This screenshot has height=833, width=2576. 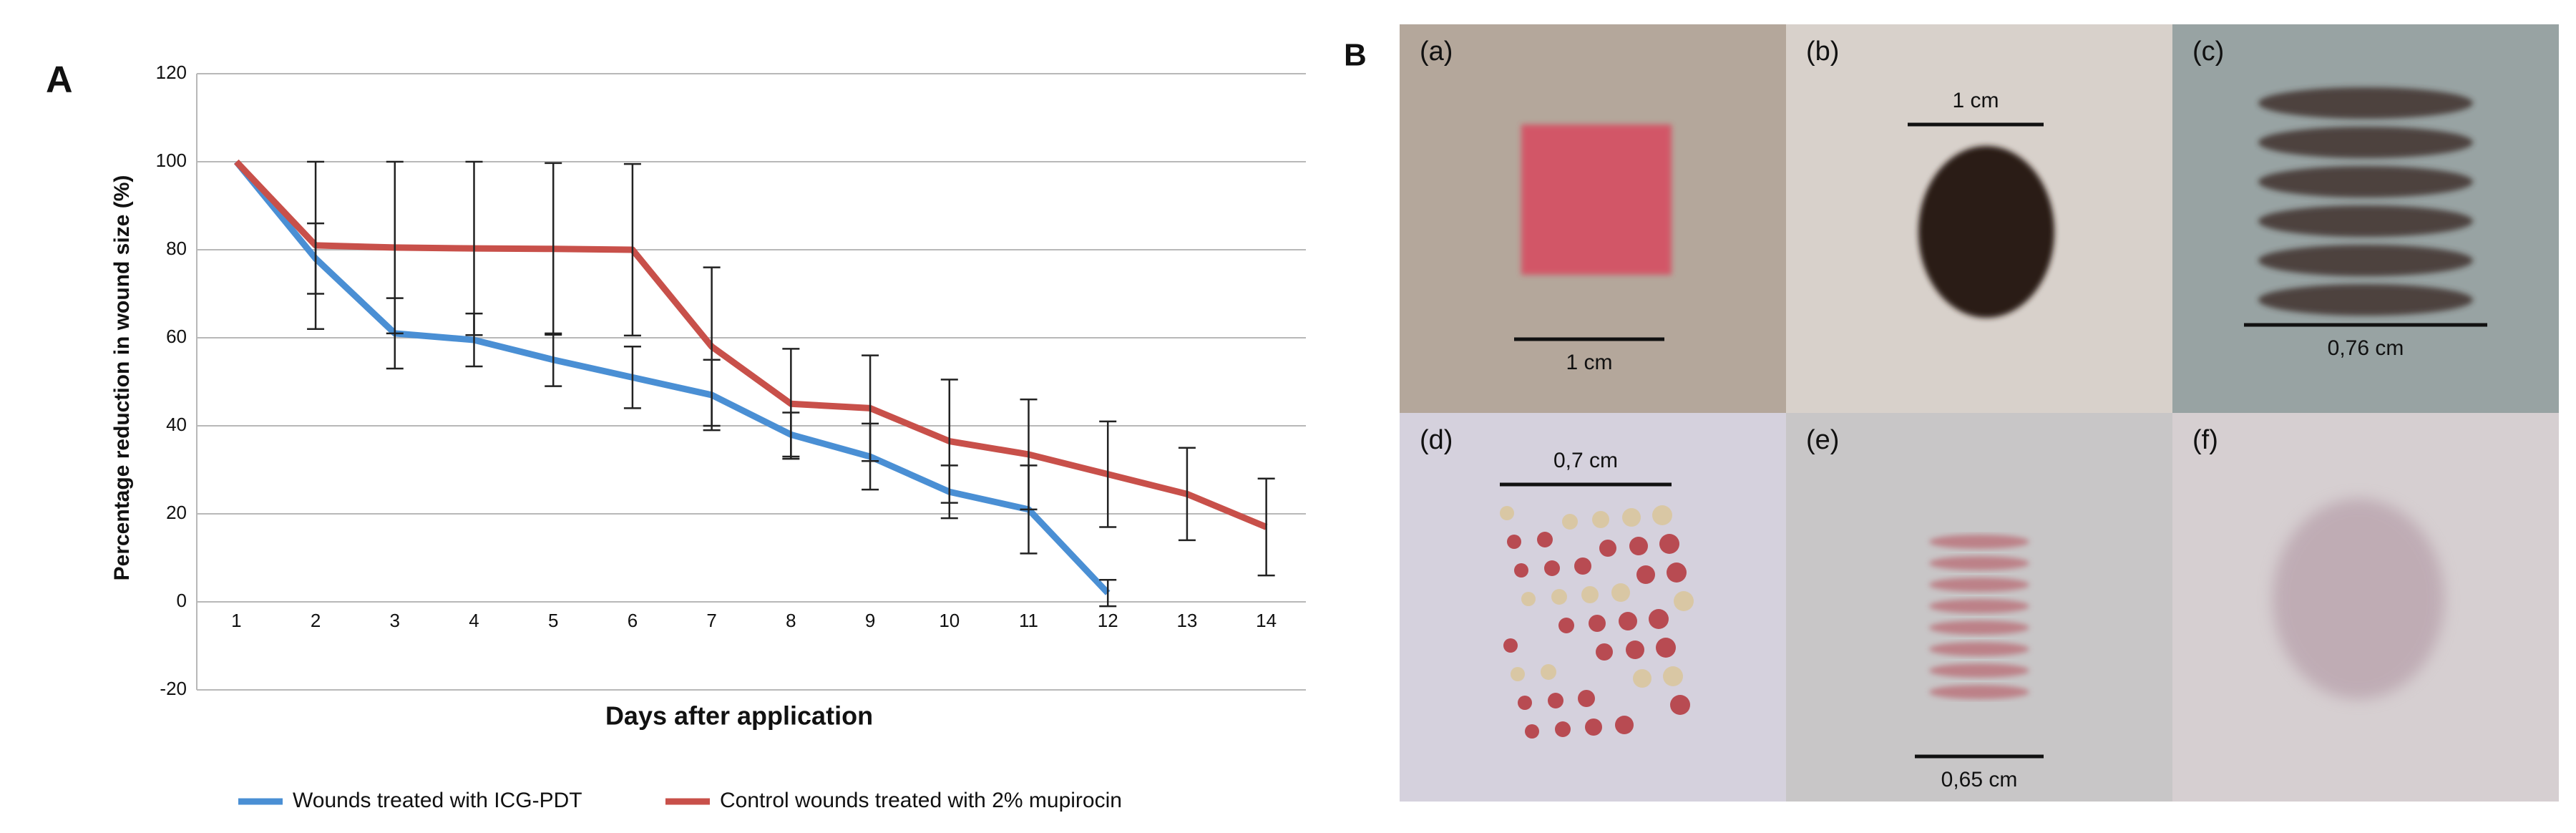 What do you see at coordinates (59, 80) in the screenshot?
I see `panel-label: A` at bounding box center [59, 80].